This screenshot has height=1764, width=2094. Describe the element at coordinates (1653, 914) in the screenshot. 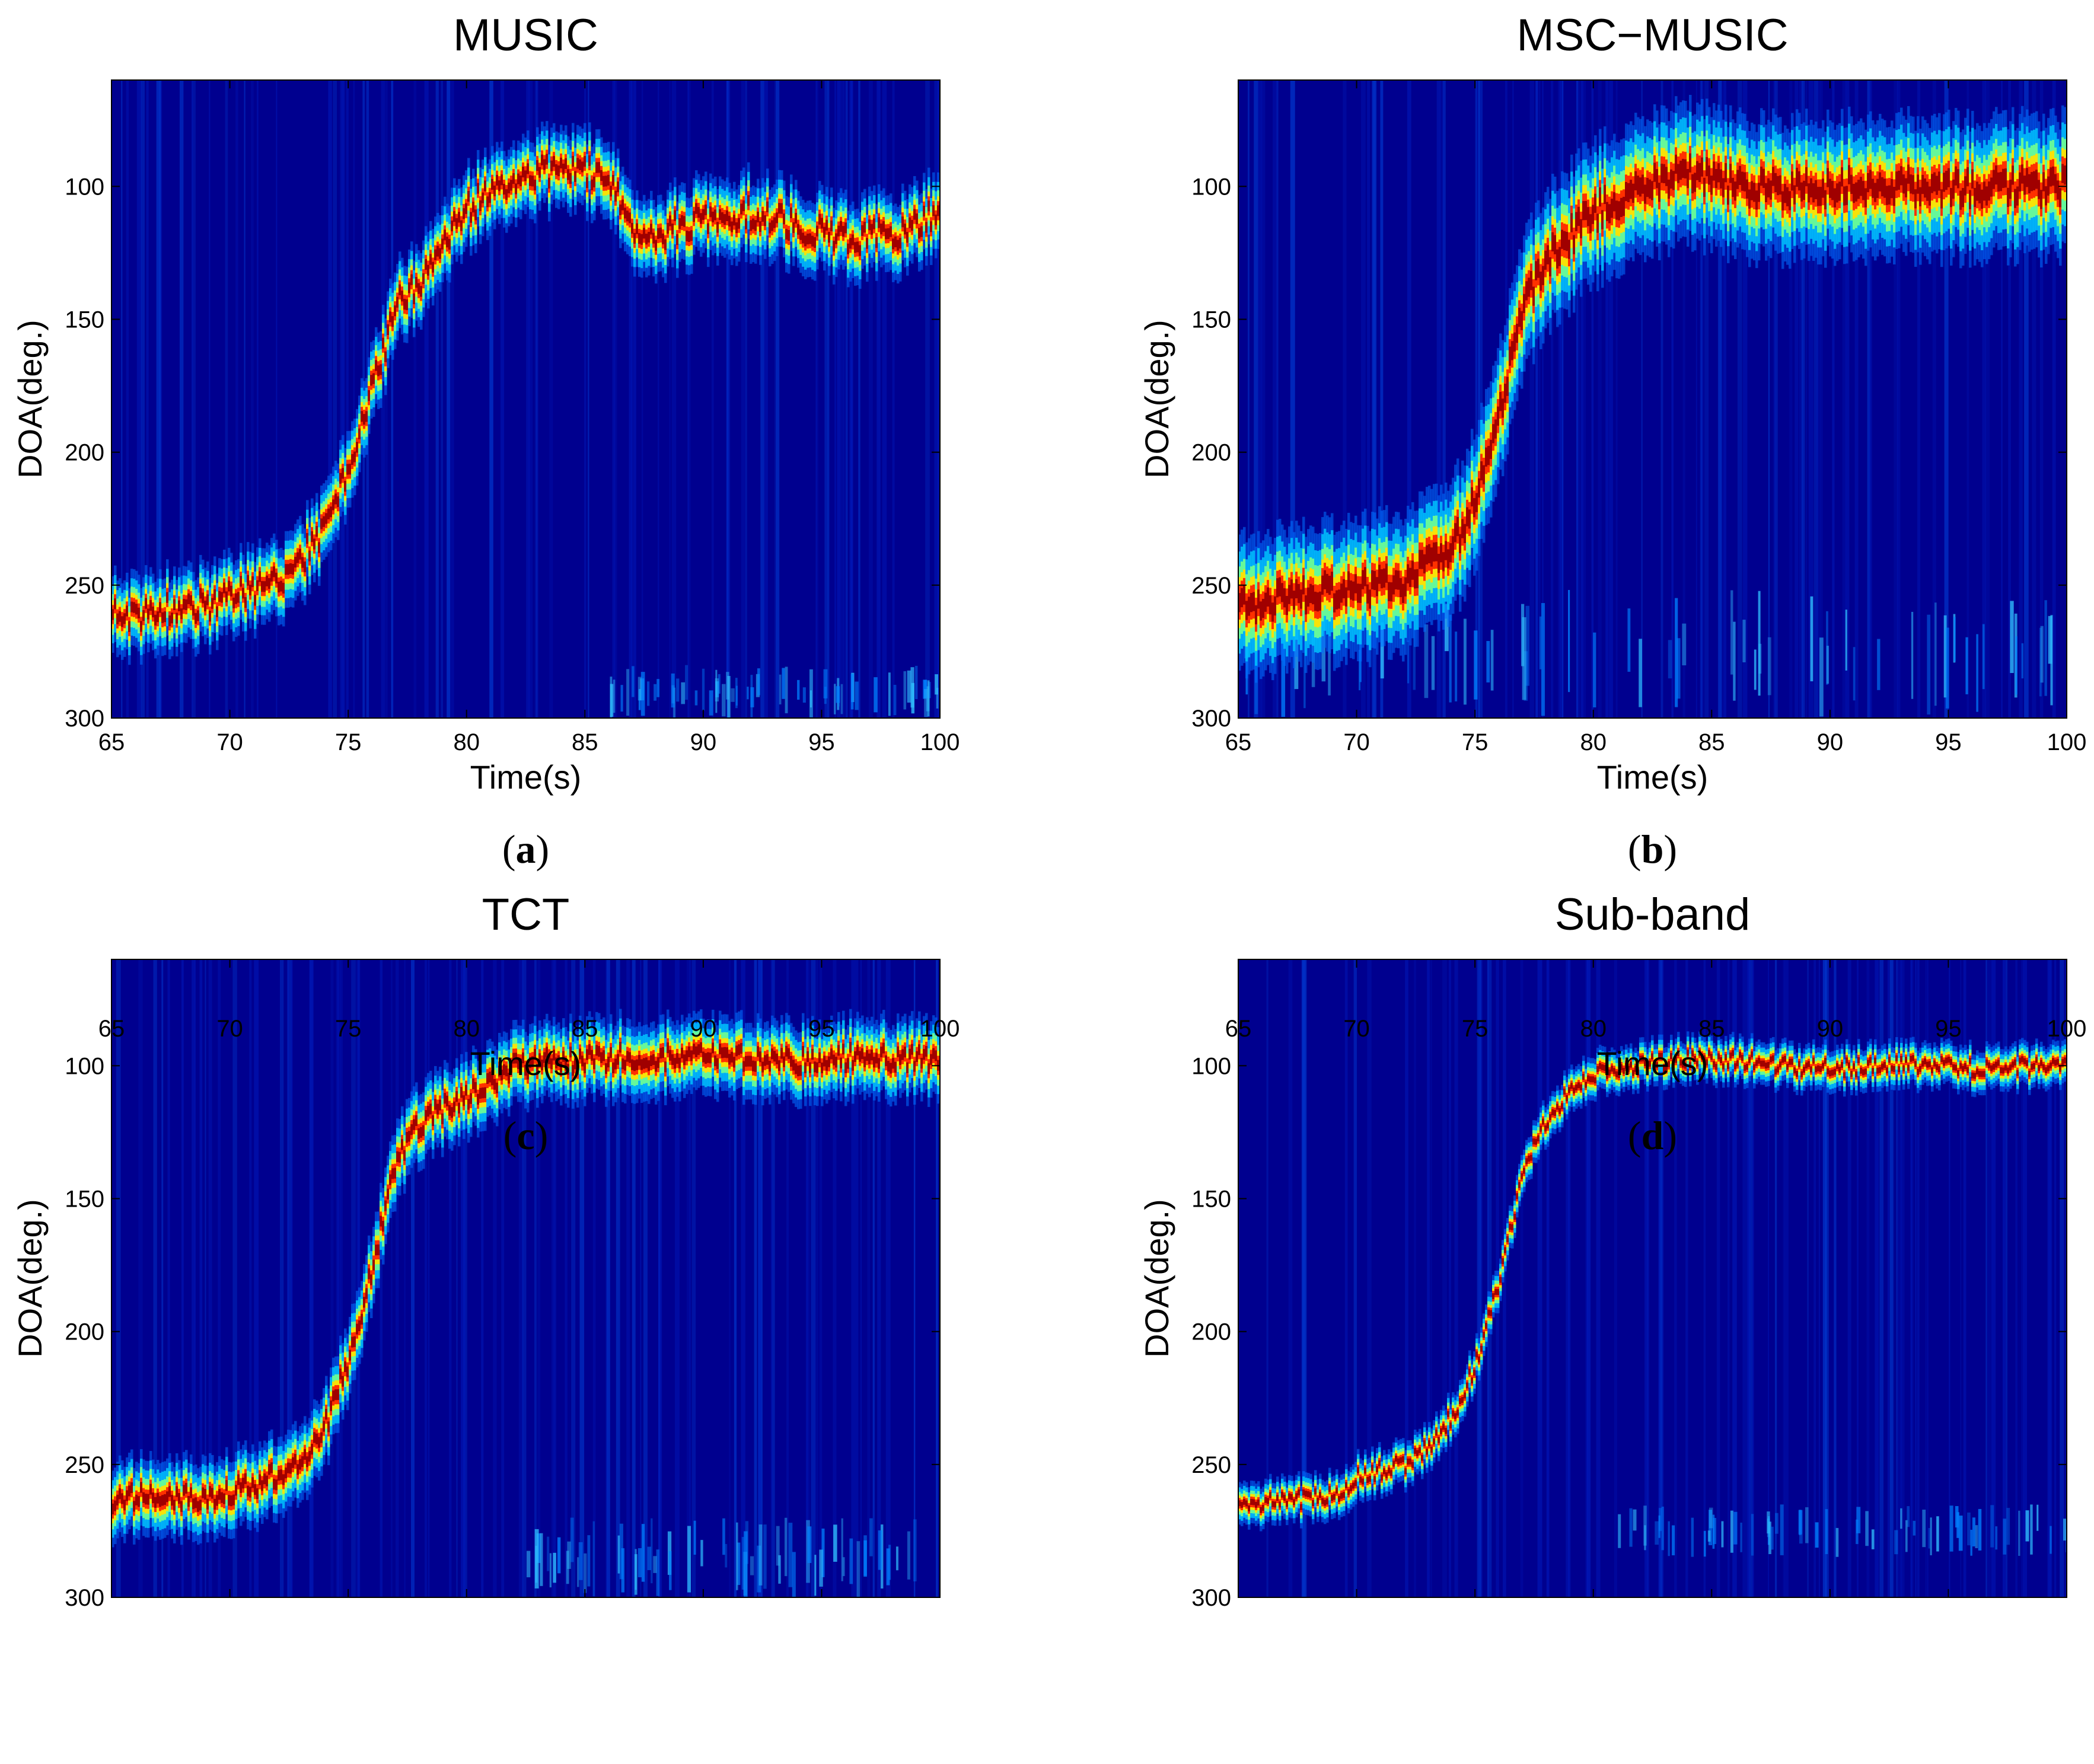

I see `chart-title: Sub-band` at that location.